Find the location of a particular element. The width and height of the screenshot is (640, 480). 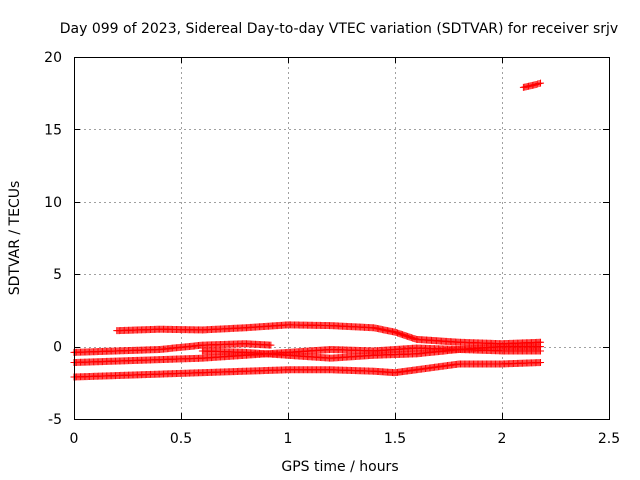

y-tick-label: 20 is located at coordinates (53, 58).